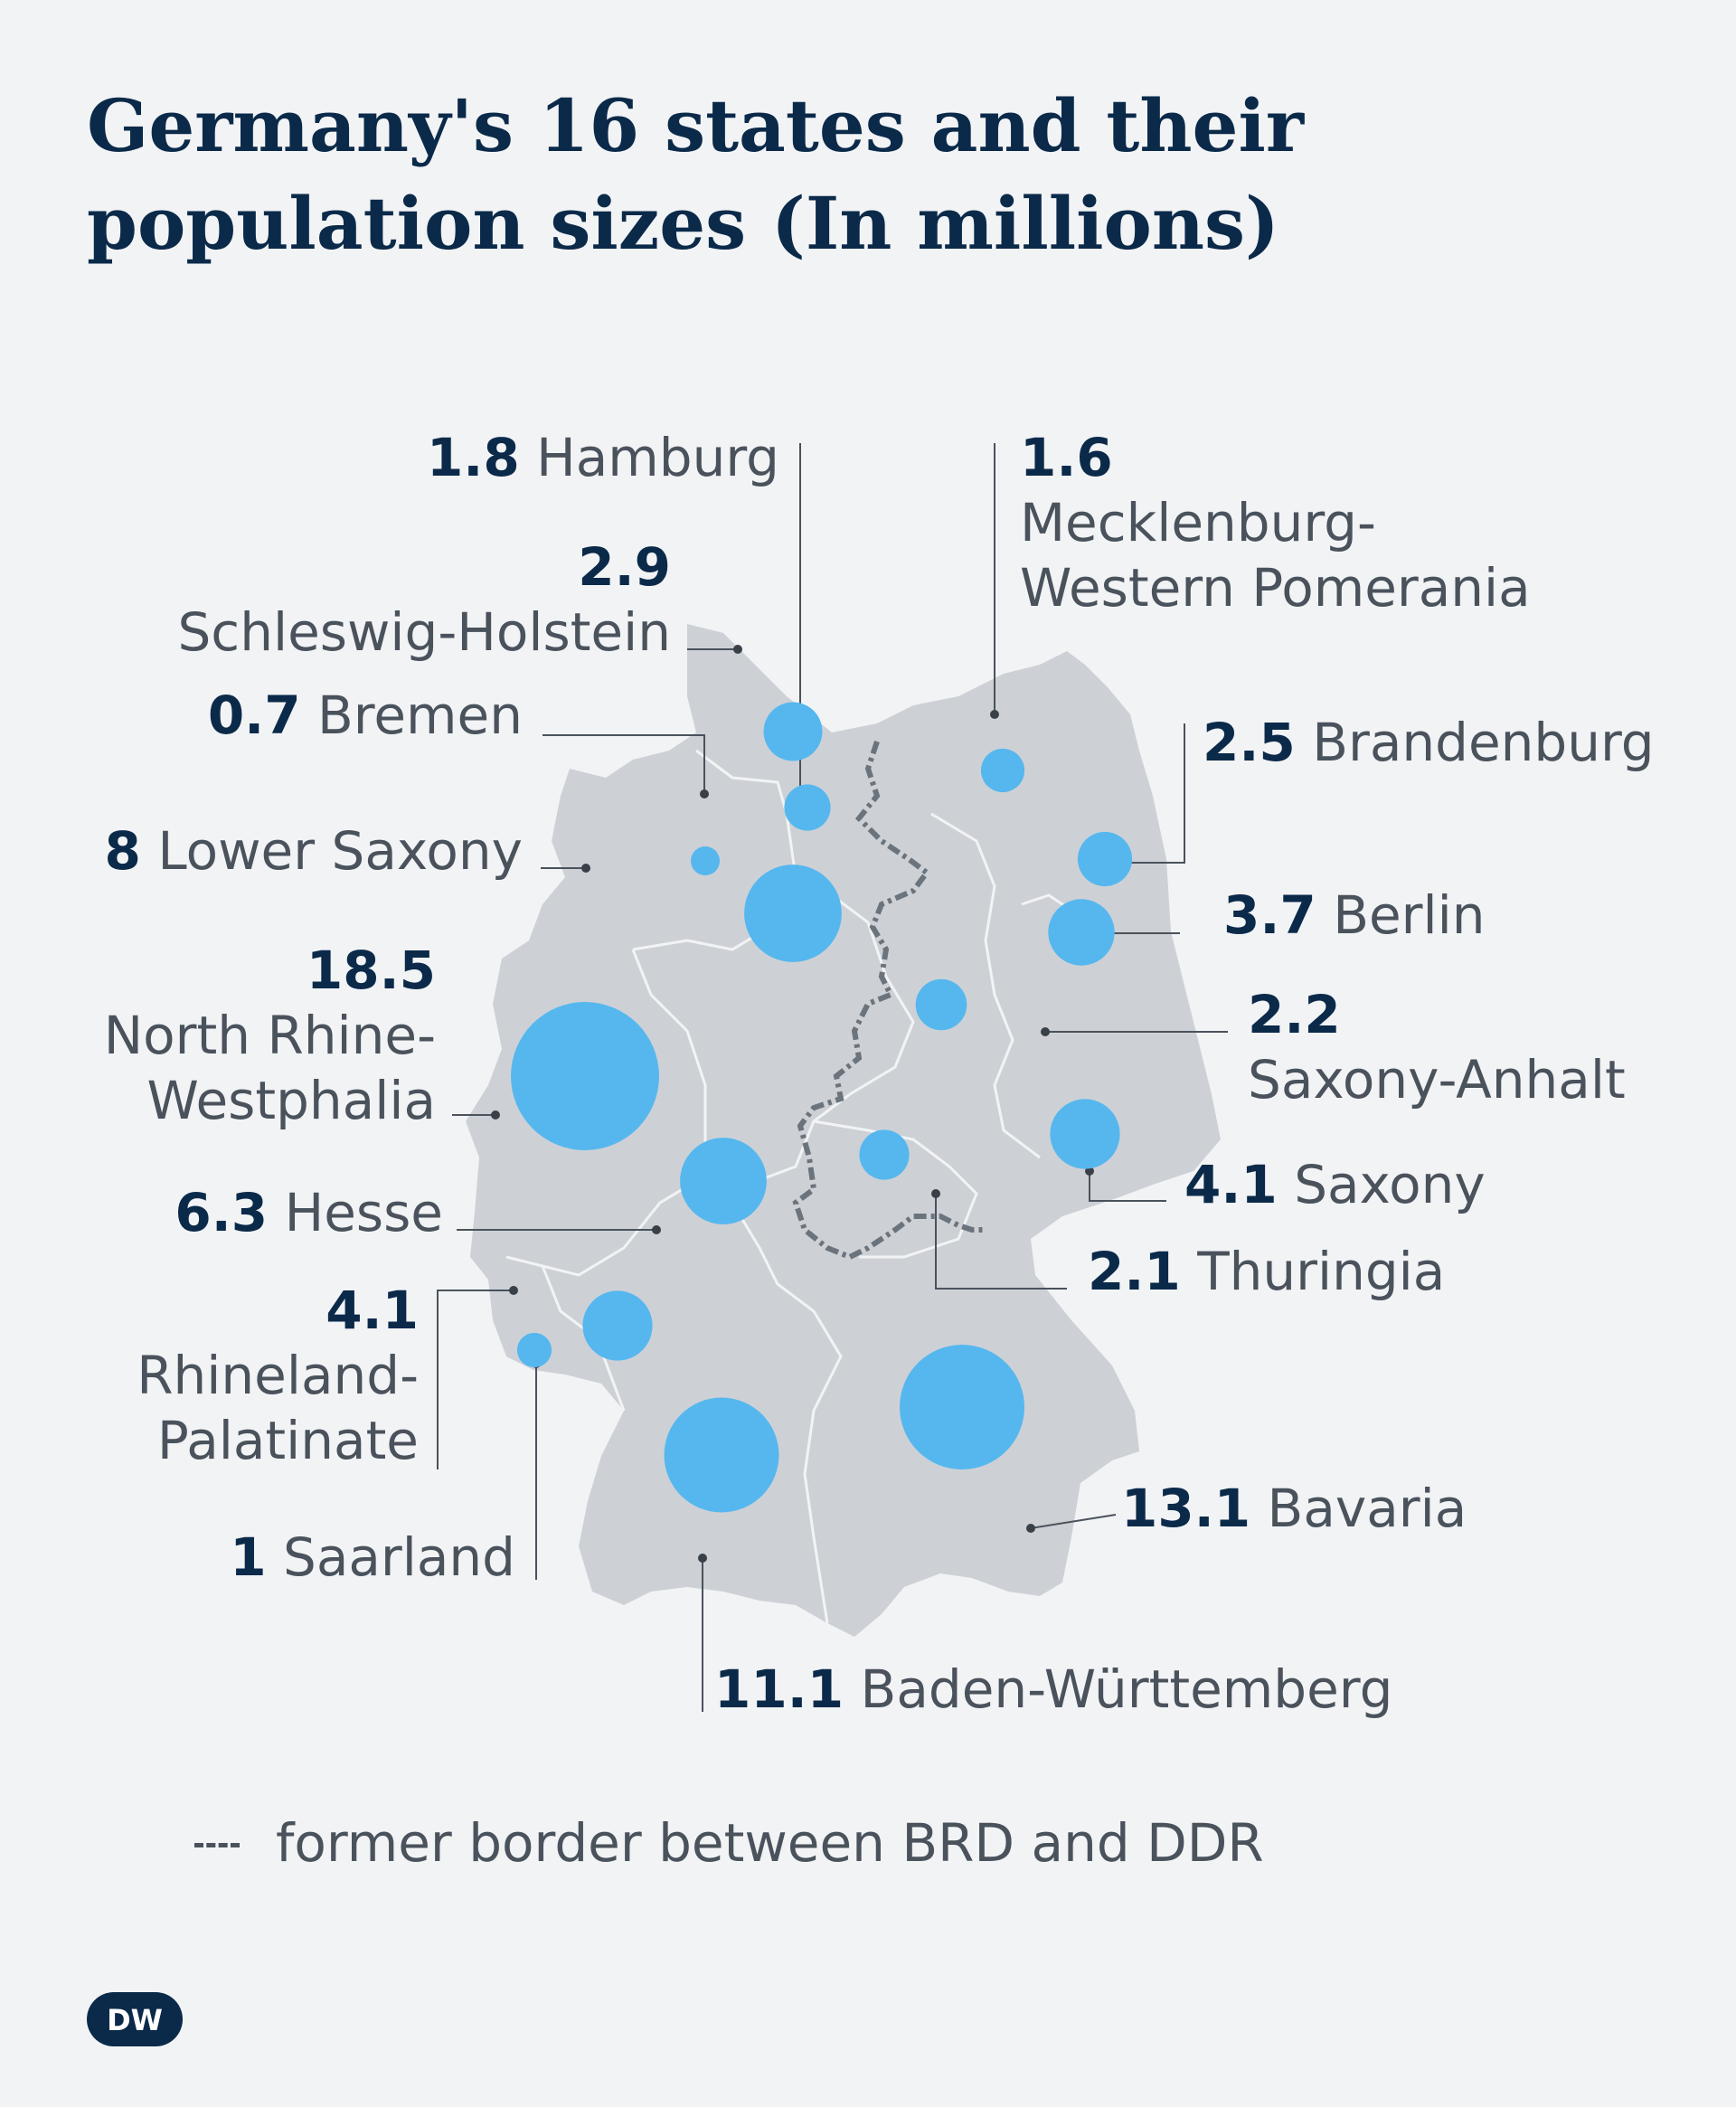 Image resolution: width=1736 pixels, height=2107 pixels. I want to click on label-north-rhine-westphalia: 18.5 North Rhine- Westphalia, so click(270, 1035).